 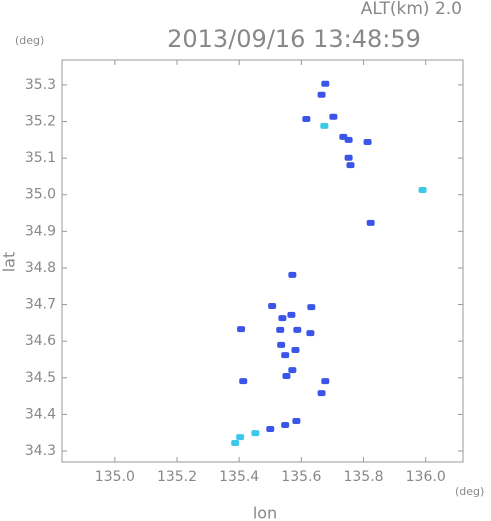 What do you see at coordinates (29, 40) in the screenshot?
I see `y-unit: (deg)` at bounding box center [29, 40].